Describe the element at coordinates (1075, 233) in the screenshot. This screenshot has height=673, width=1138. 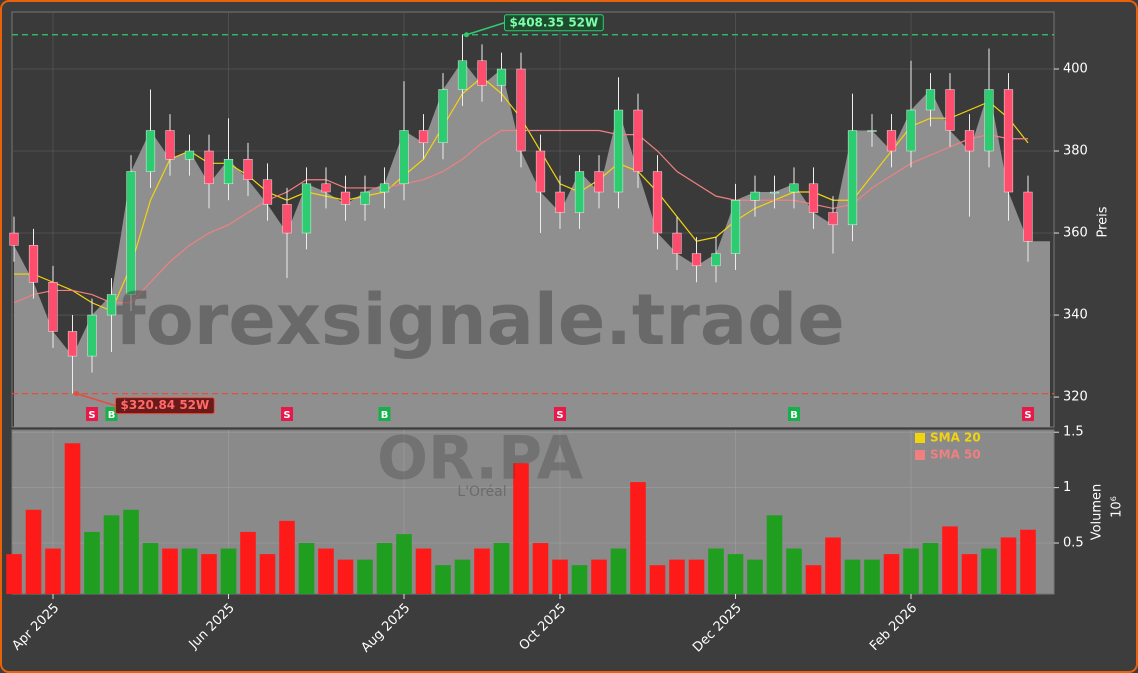
I see `y-tick-label: 360` at that location.